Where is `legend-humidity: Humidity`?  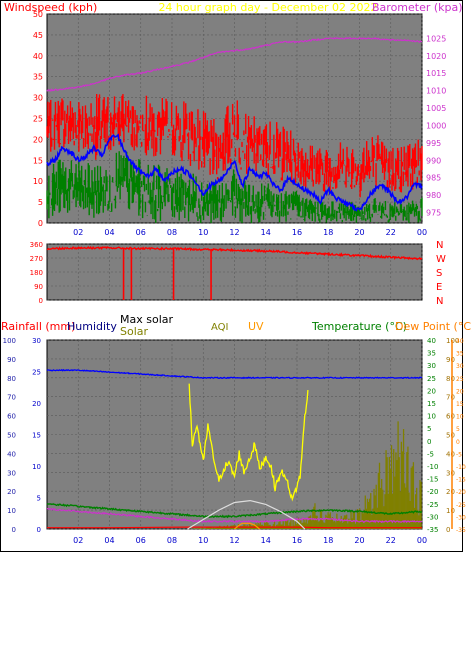
legend-humidity: Humidity is located at coordinates (92, 326).